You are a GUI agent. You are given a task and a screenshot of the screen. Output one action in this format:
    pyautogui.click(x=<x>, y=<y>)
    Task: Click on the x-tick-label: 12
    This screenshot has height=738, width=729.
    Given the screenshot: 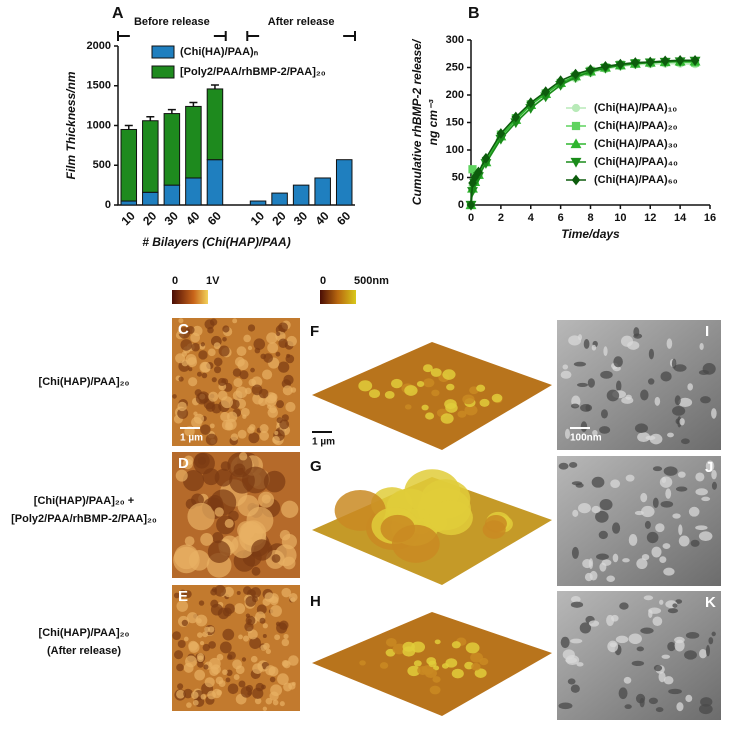 What is the action you would take?
    pyautogui.click(x=650, y=218)
    